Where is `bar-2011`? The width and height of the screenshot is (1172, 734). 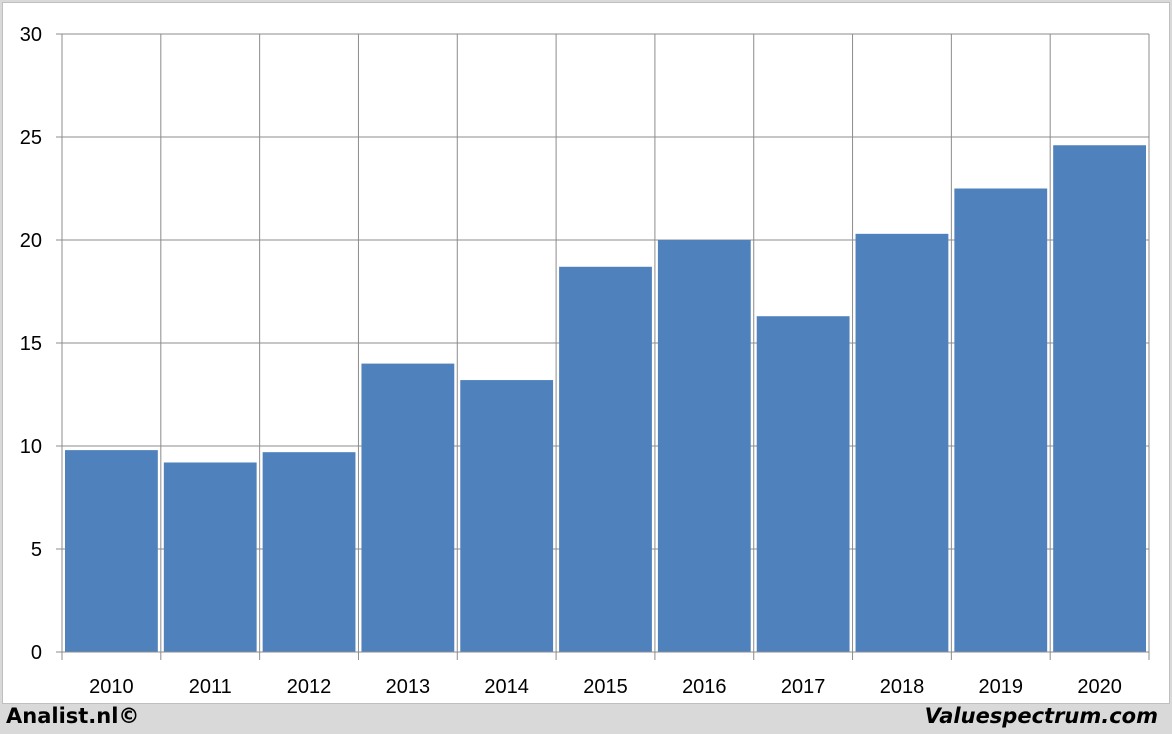
bar-2011 is located at coordinates (210, 557).